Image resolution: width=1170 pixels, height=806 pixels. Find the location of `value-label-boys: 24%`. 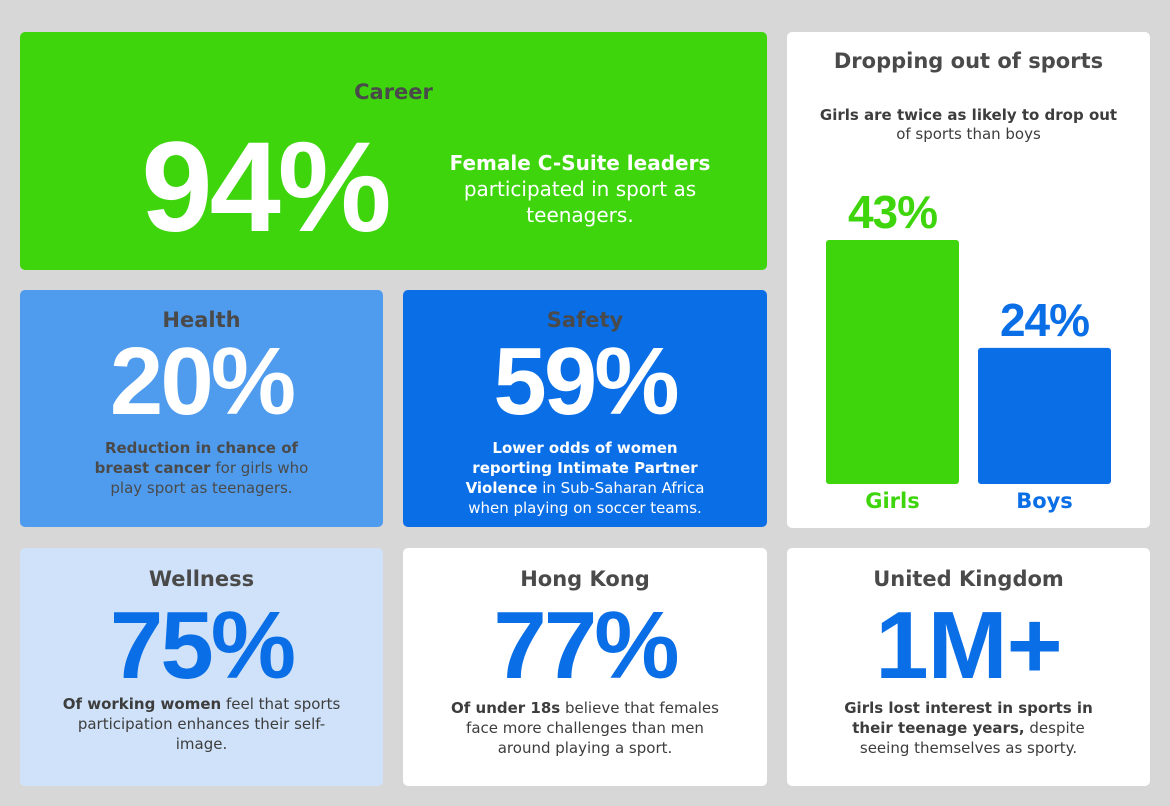

value-label-boys: 24% is located at coordinates (1044, 320).